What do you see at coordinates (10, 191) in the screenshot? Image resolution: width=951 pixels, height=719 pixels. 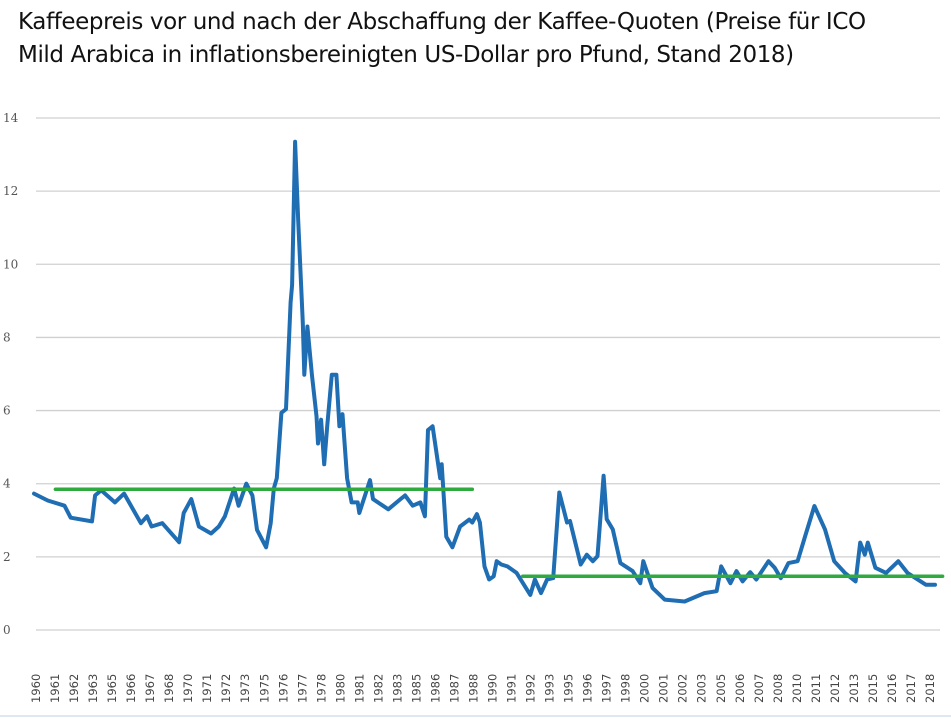 I see `y-tick-label: 12` at bounding box center [10, 191].